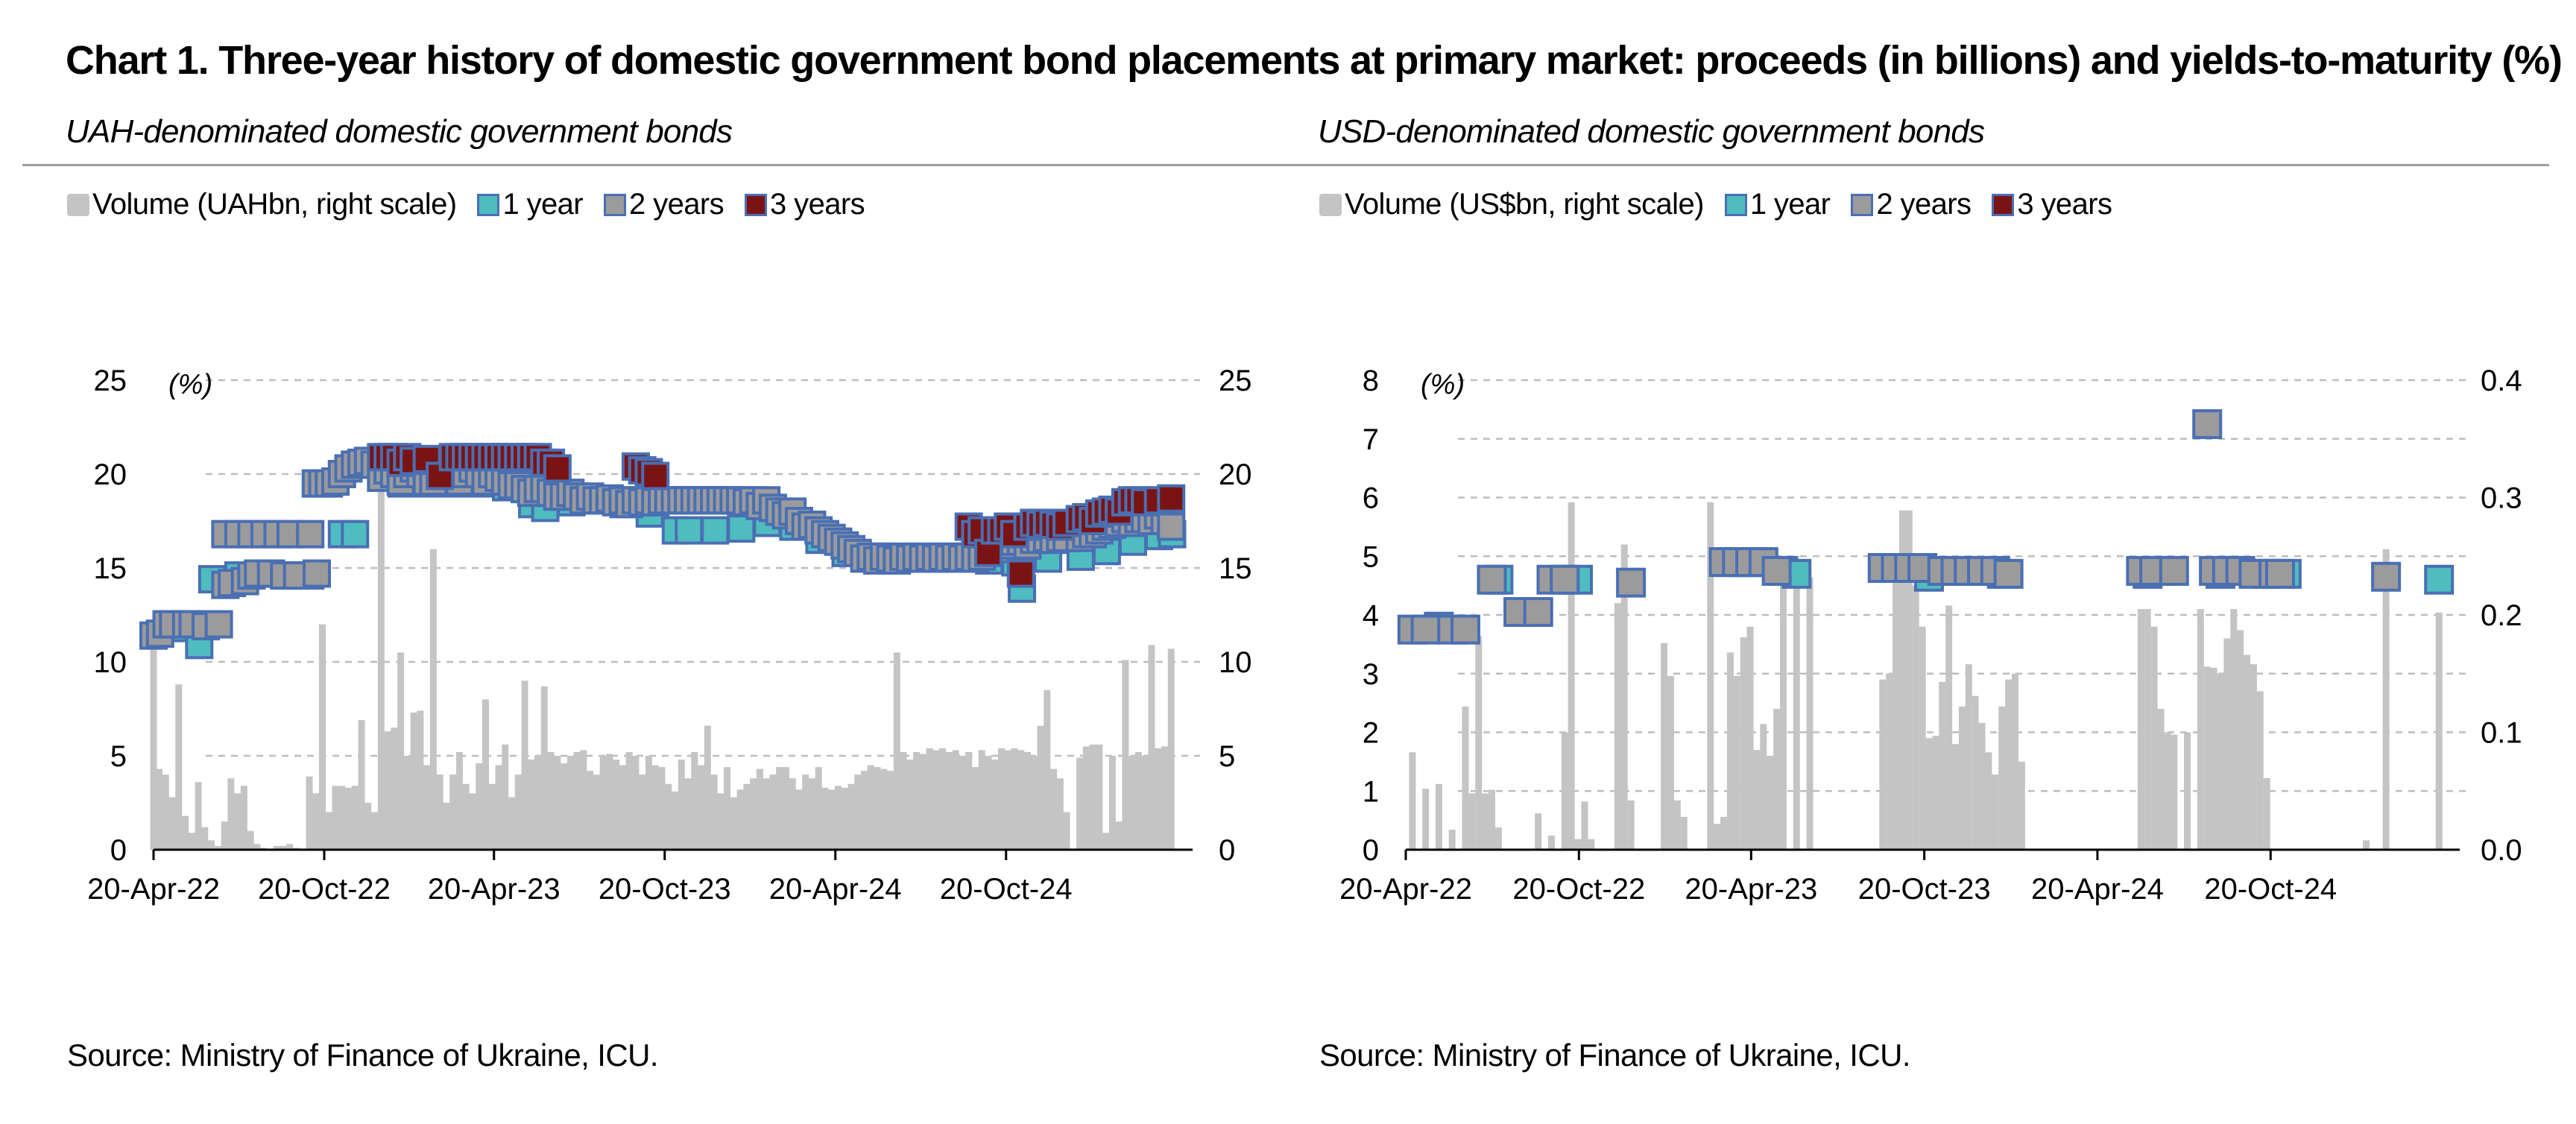 The image size is (2576, 1124). What do you see at coordinates (615, 204) in the screenshot?
I see `legend-2-years-swatch` at bounding box center [615, 204].